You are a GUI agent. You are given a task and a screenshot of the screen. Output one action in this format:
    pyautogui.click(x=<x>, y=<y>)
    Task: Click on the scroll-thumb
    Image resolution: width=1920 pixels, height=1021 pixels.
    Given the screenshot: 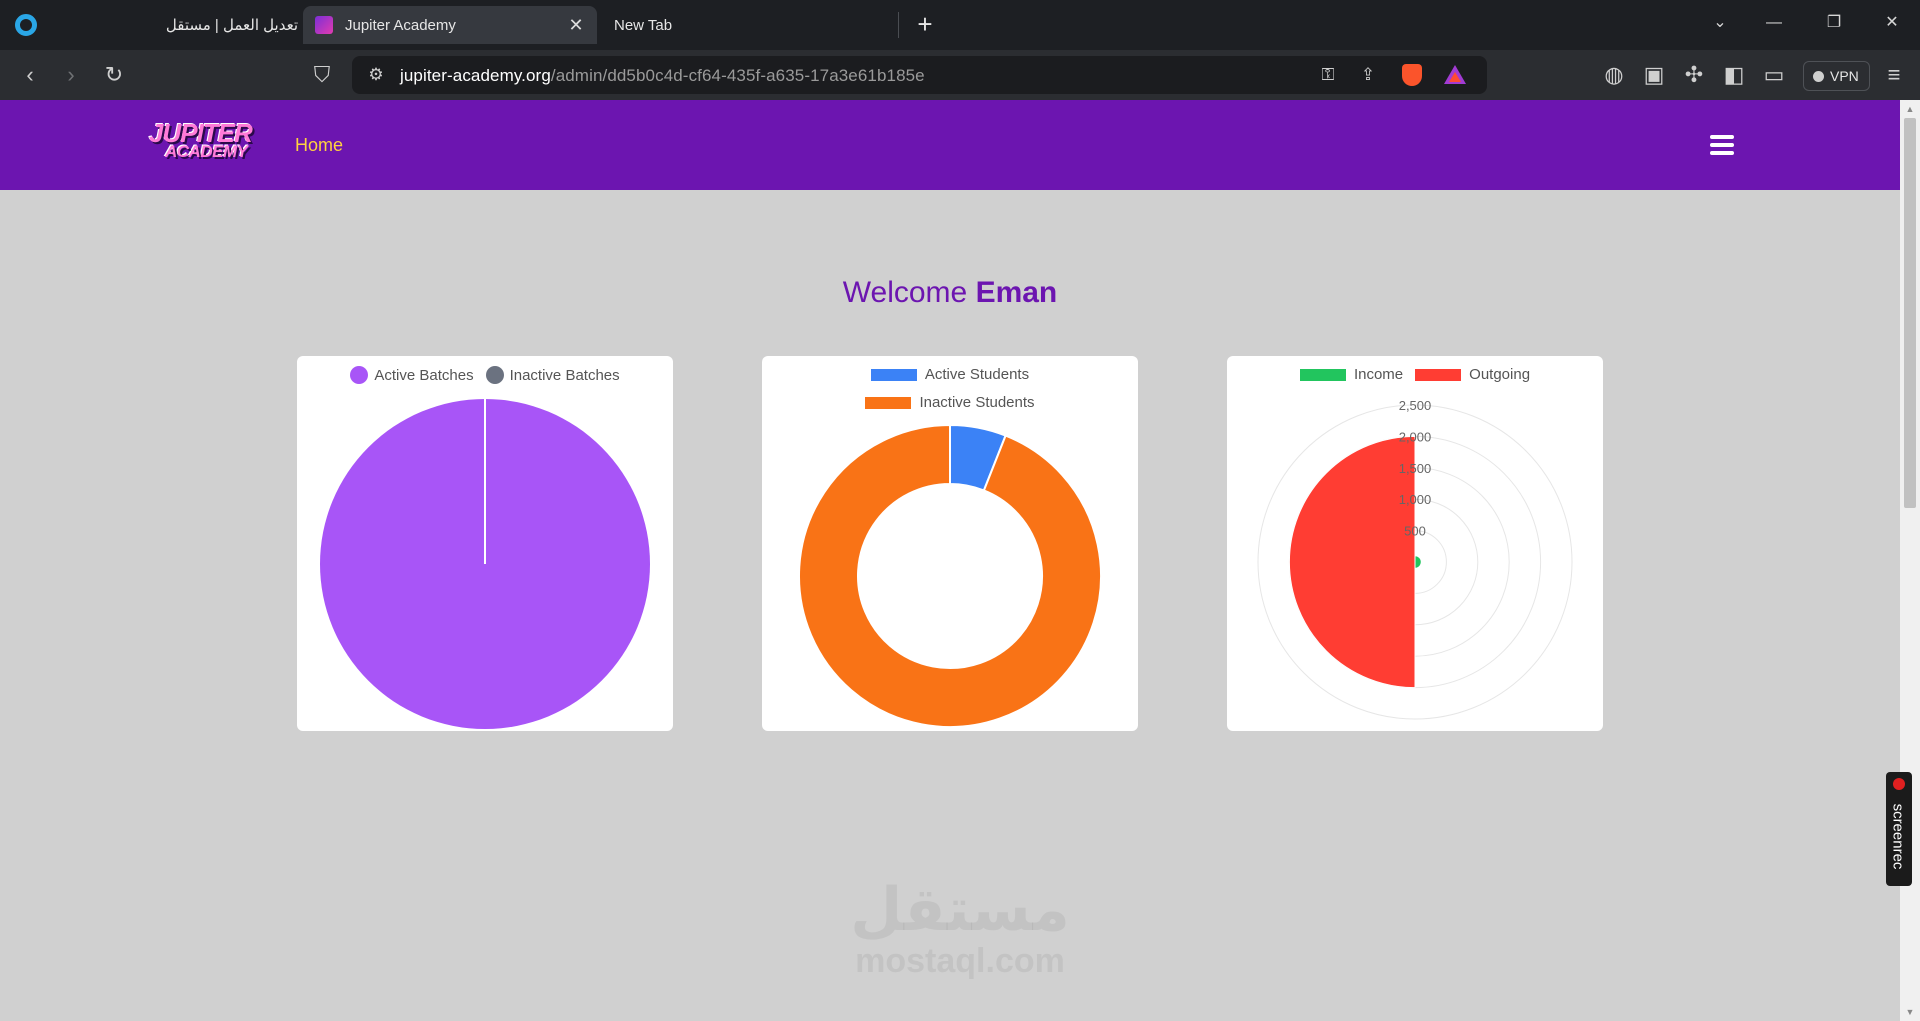 What is the action you would take?
    pyautogui.click(x=1910, y=313)
    